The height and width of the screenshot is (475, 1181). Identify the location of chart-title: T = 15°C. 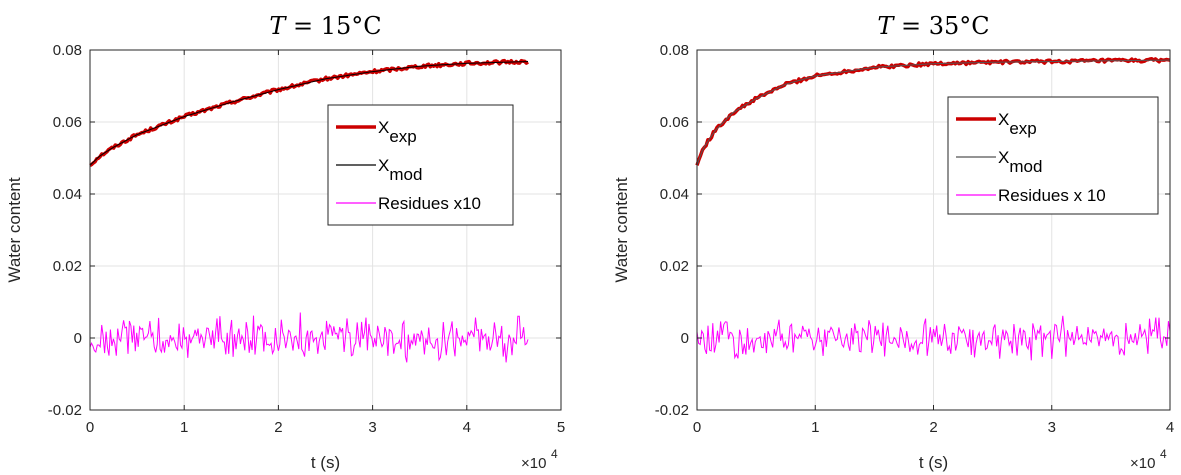
(325, 26).